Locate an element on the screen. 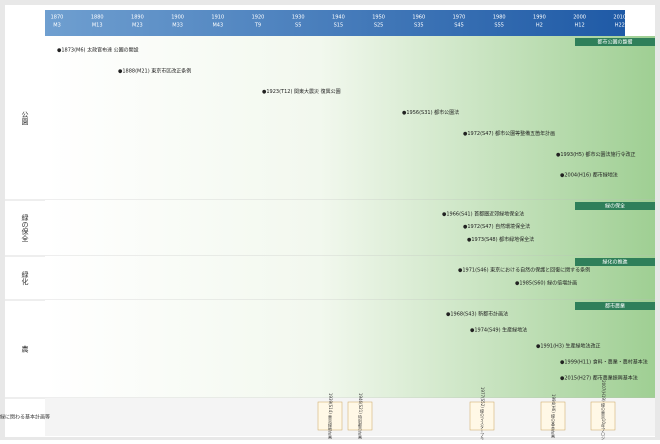  event: ●1873(M6) 太政官布達 公園の開設 is located at coordinates (98, 50).